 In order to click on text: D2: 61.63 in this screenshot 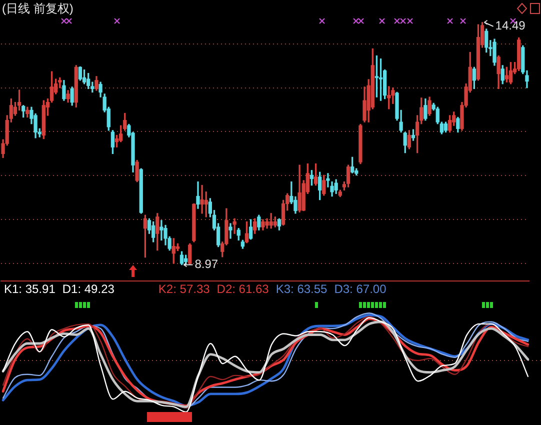, I will do `click(242, 289)`.